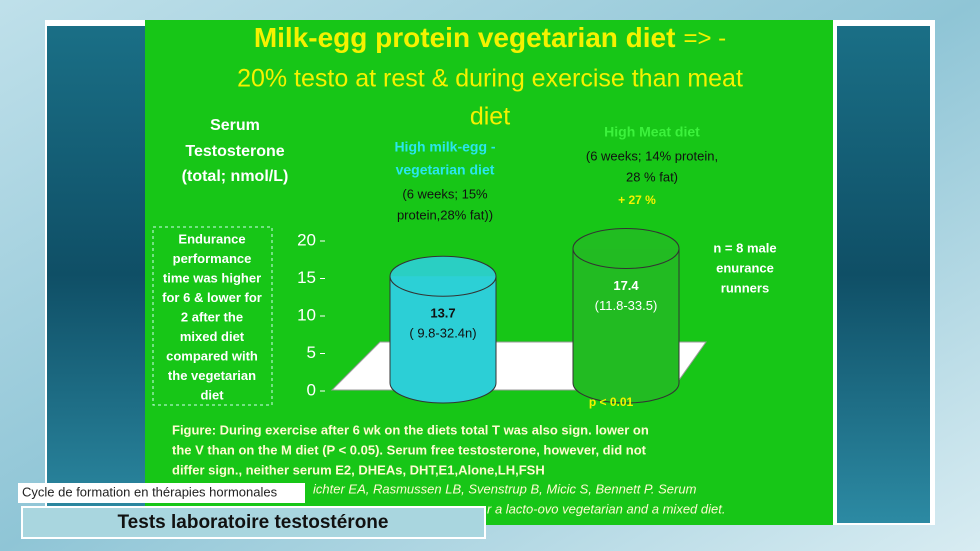 Image resolution: width=980 pixels, height=551 pixels. What do you see at coordinates (212, 375) in the screenshot?
I see `side-note-line: the vegetarian` at bounding box center [212, 375].